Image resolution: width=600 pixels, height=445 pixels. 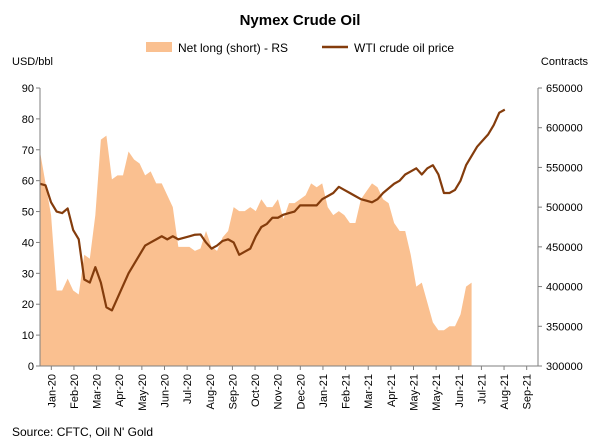 I want to click on y-right-tick-label: 500000, so click(x=564, y=208).